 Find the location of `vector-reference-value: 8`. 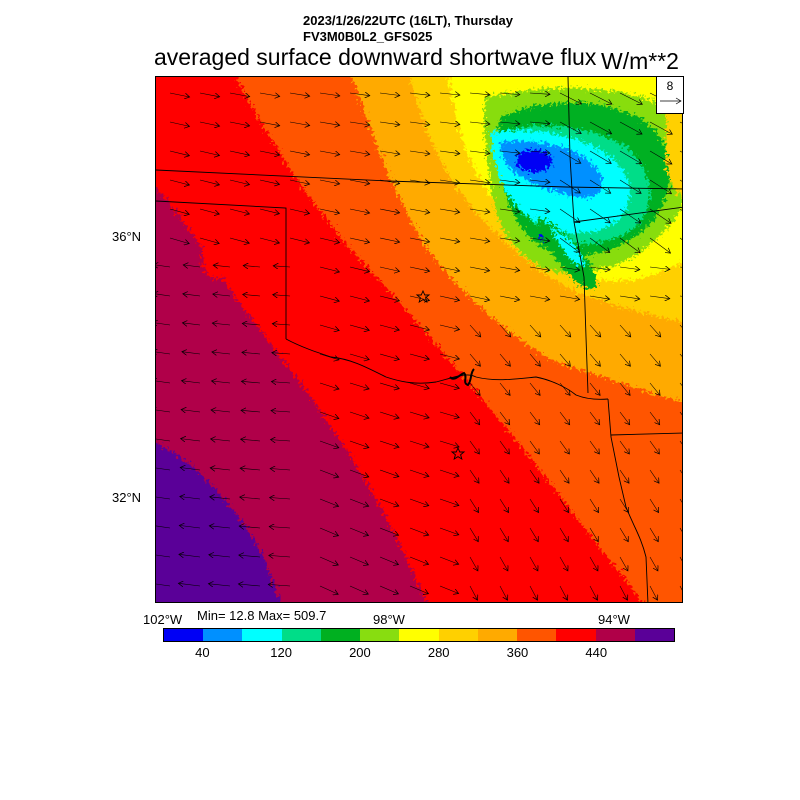

vector-reference-value: 8 is located at coordinates (670, 86).